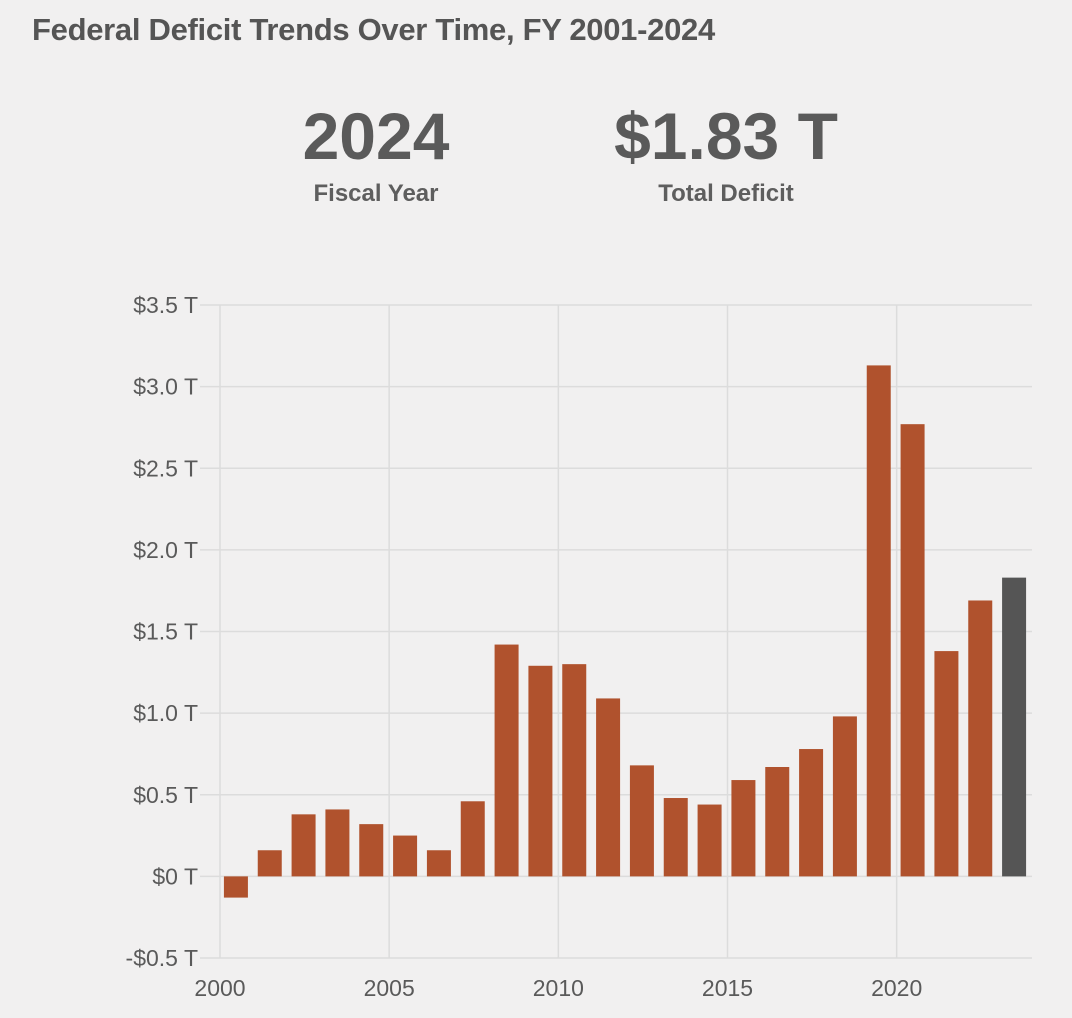  What do you see at coordinates (165, 305) in the screenshot?
I see `y-tick-label: $3.5 T` at bounding box center [165, 305].